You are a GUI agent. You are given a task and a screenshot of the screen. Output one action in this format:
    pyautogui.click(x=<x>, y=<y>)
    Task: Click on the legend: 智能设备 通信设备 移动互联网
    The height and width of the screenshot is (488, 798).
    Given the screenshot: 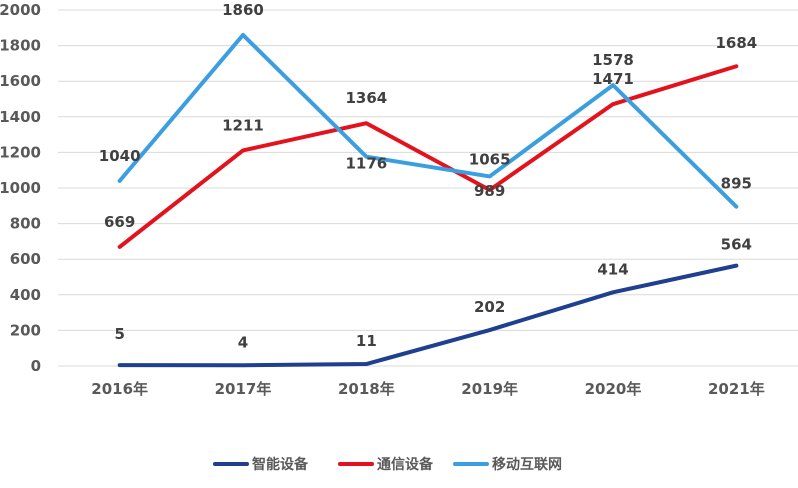 What is the action you would take?
    pyautogui.click(x=387, y=464)
    